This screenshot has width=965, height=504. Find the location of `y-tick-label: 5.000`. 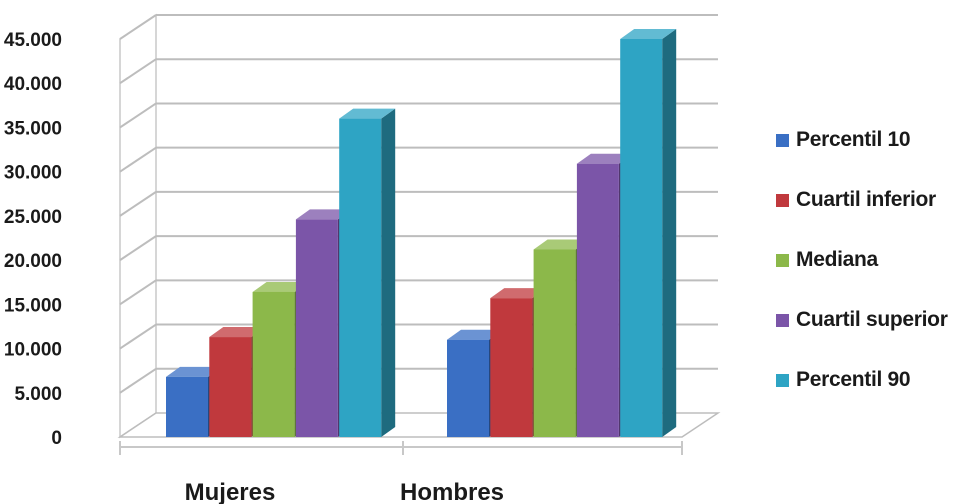

y-tick-label: 5.000 is located at coordinates (38, 394).